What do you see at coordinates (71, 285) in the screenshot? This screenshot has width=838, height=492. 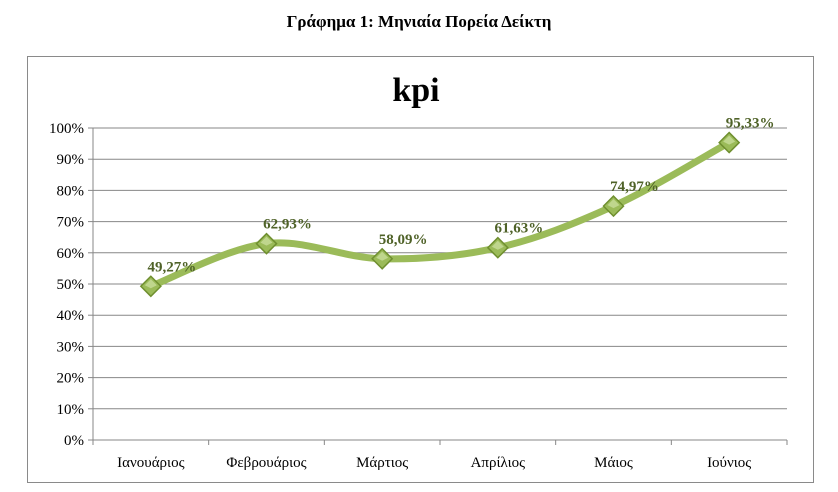 I see `y-tick-label: 50%` at bounding box center [71, 285].